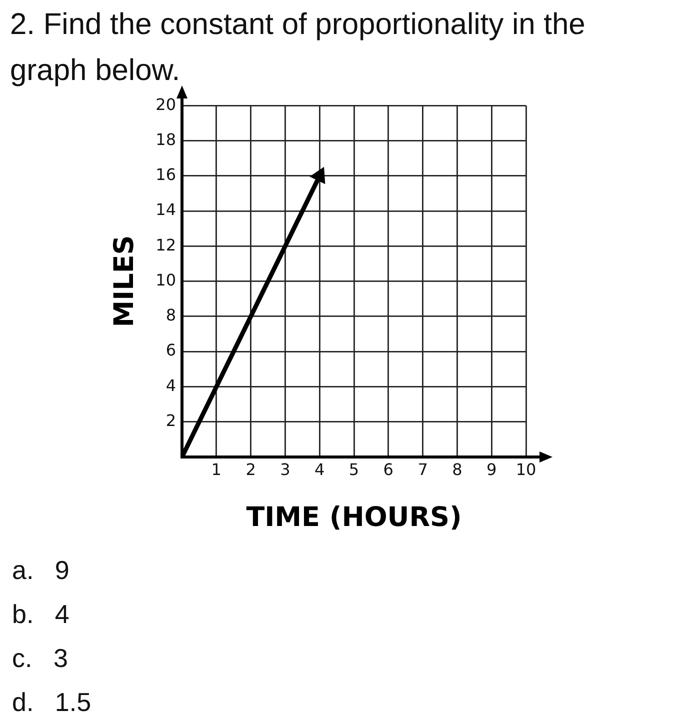 The height and width of the screenshot is (720, 692). I want to click on text: a. 9, so click(41, 570).